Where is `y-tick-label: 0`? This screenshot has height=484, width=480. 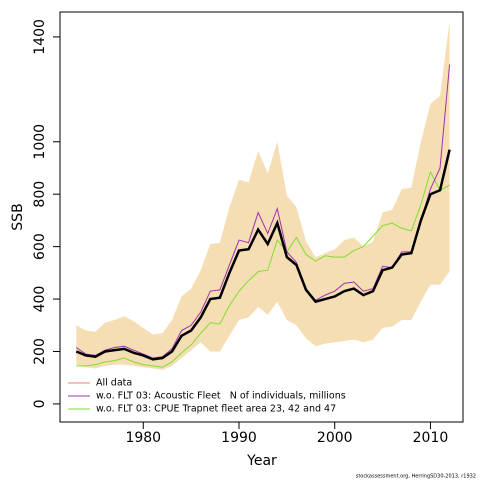 y-tick-label: 0 is located at coordinates (40, 403).